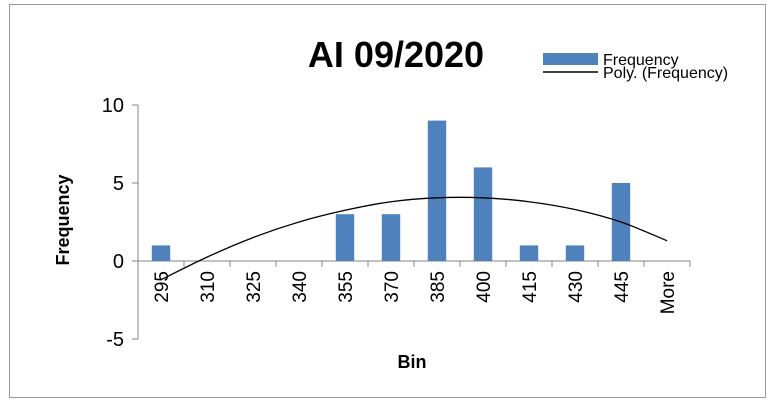 The image size is (770, 403). I want to click on x-tick-label: 340, so click(300, 287).